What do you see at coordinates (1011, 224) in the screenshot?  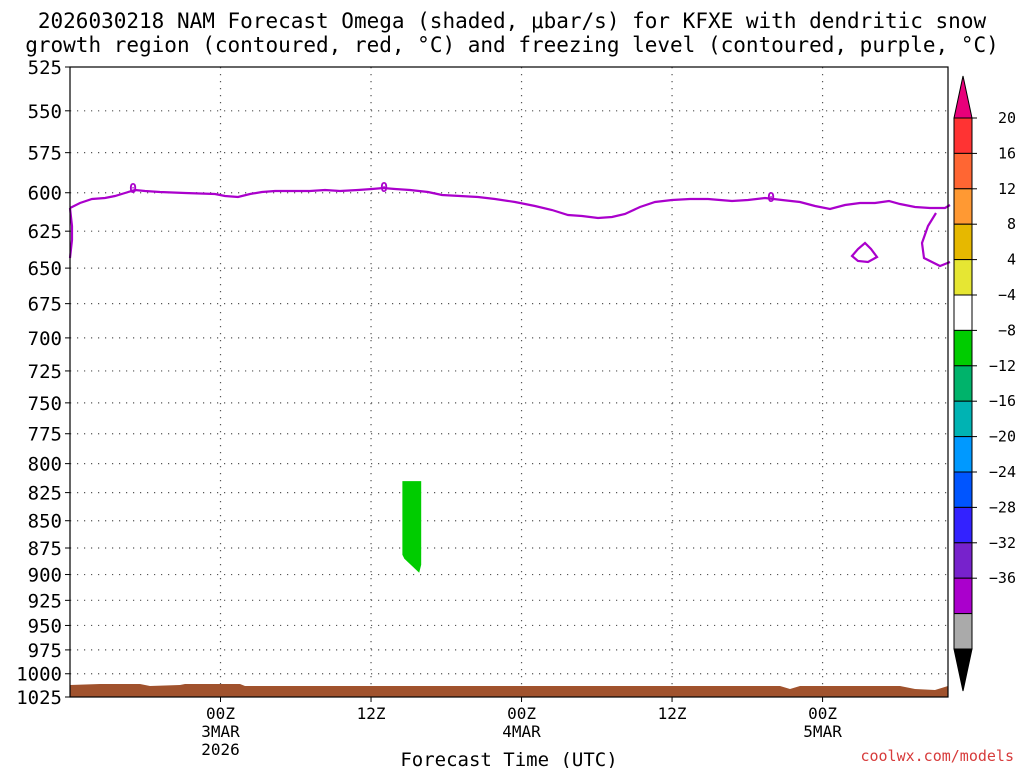 I see `colorbar-label: 8` at bounding box center [1011, 224].